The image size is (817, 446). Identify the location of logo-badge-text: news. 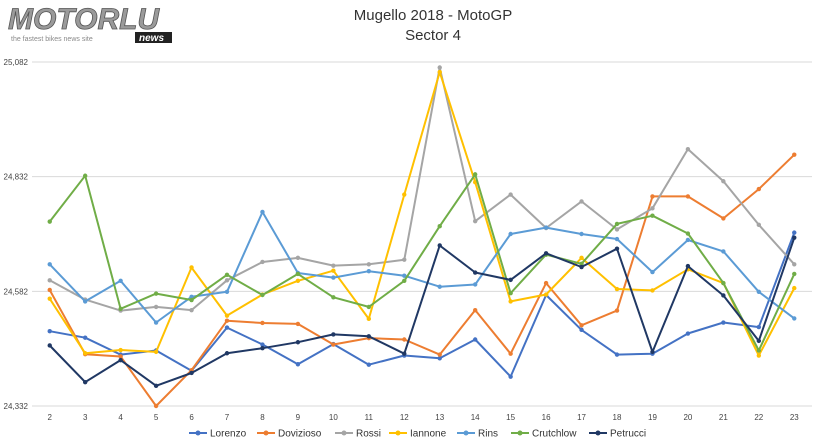
(151, 38).